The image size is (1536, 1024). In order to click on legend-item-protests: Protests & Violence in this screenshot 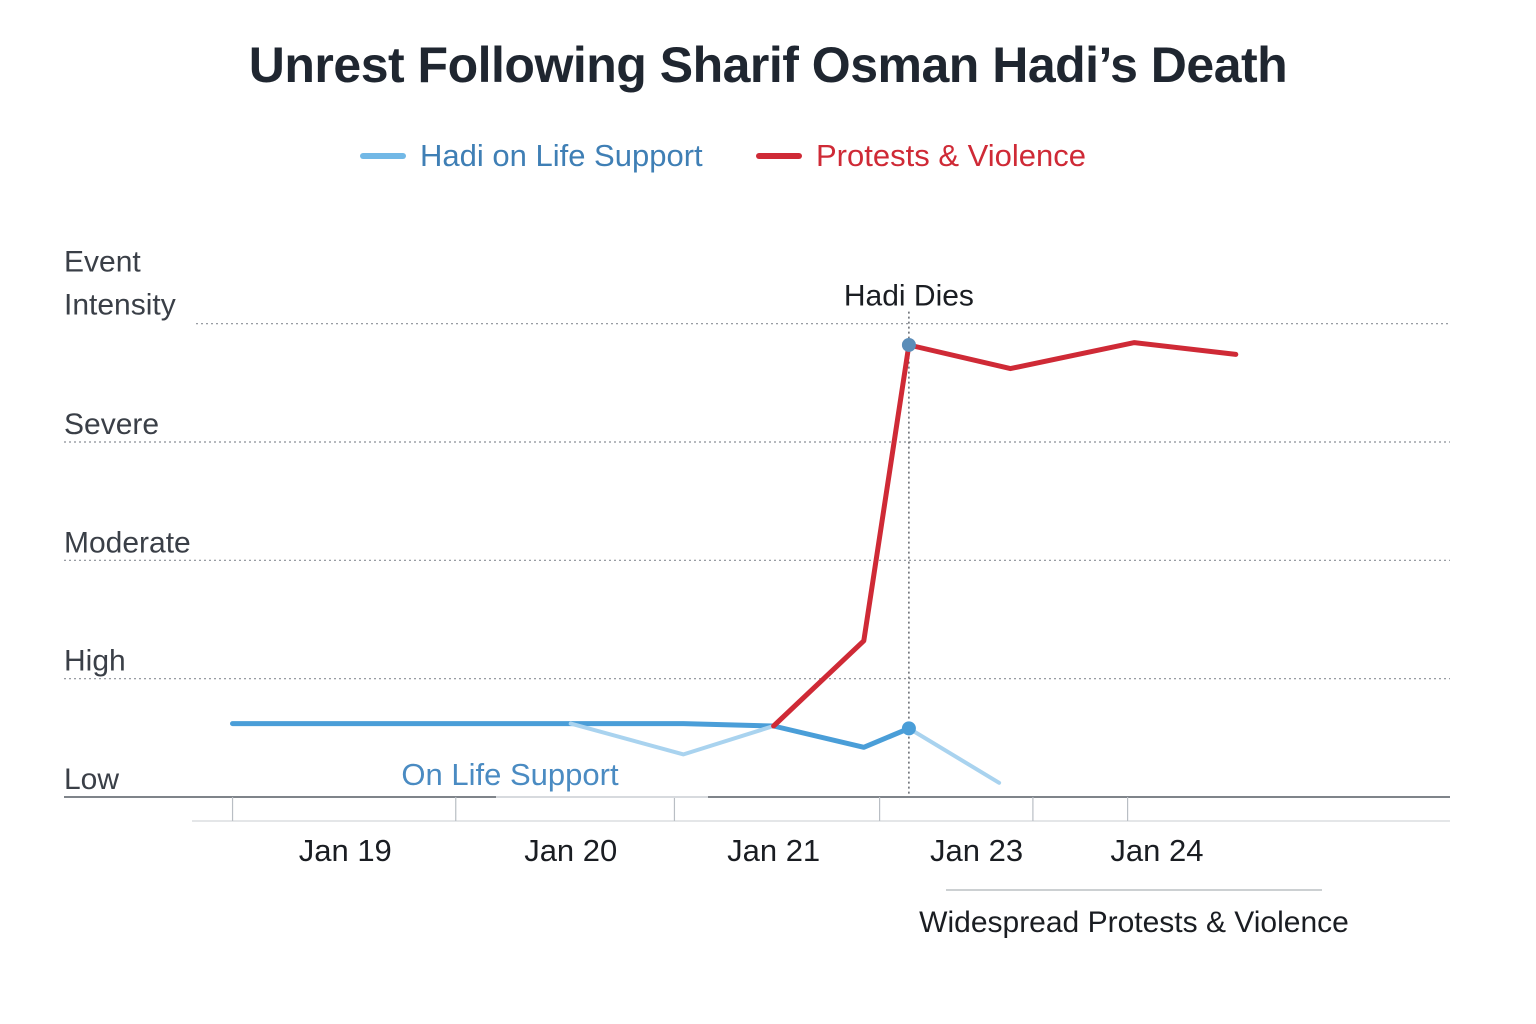, I will do `click(921, 156)`.